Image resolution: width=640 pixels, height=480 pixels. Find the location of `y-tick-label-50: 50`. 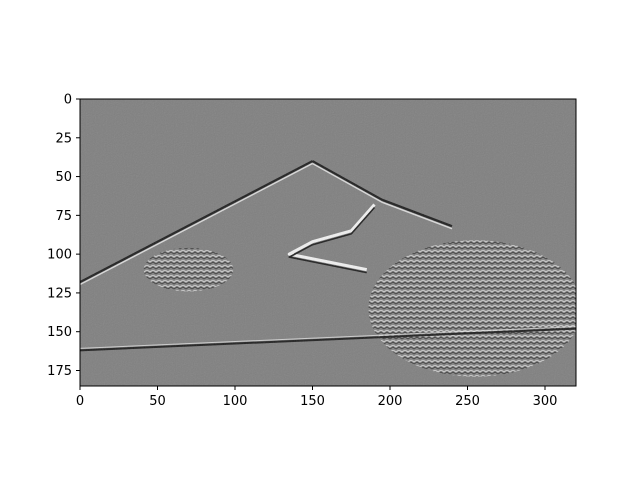

y-tick-label-50: 50 is located at coordinates (63, 177).